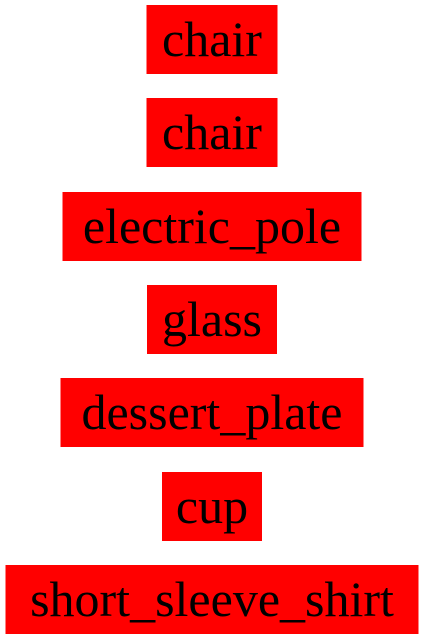  What do you see at coordinates (212, 412) in the screenshot?
I see `label-dessert-plate: dessert_plate` at bounding box center [212, 412].